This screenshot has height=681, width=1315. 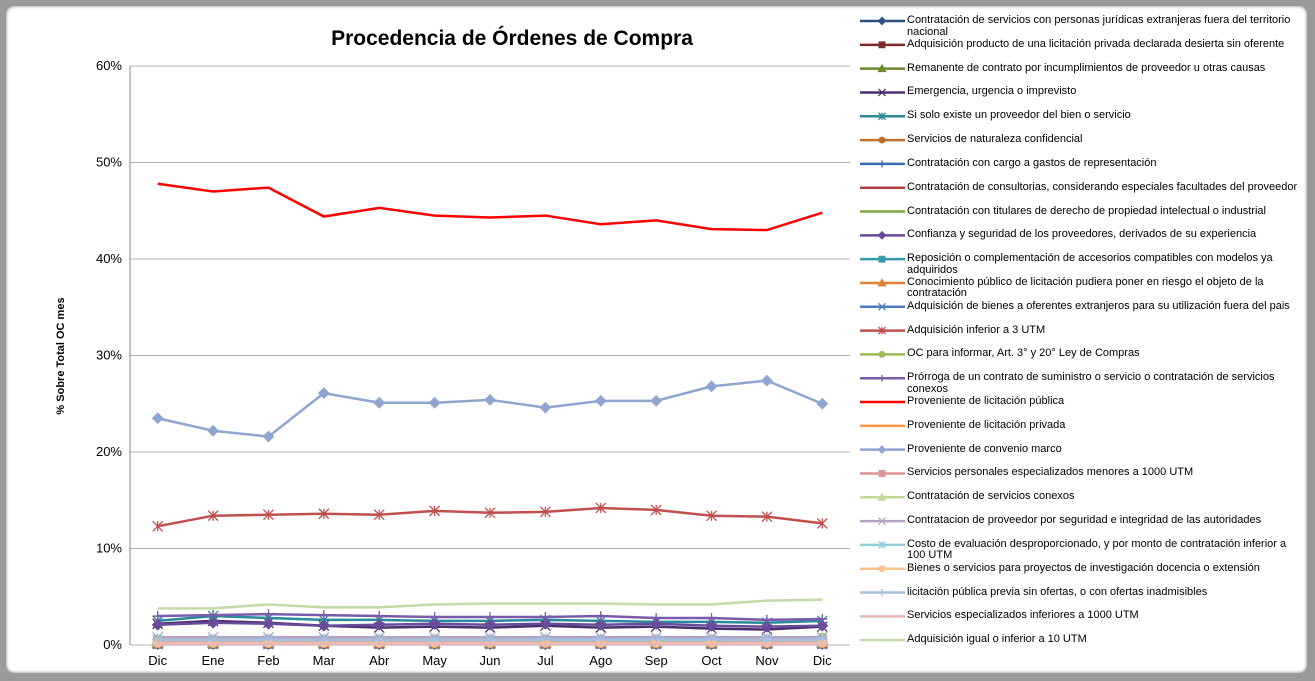 I want to click on x-tick-label: Ago, so click(x=600, y=660).